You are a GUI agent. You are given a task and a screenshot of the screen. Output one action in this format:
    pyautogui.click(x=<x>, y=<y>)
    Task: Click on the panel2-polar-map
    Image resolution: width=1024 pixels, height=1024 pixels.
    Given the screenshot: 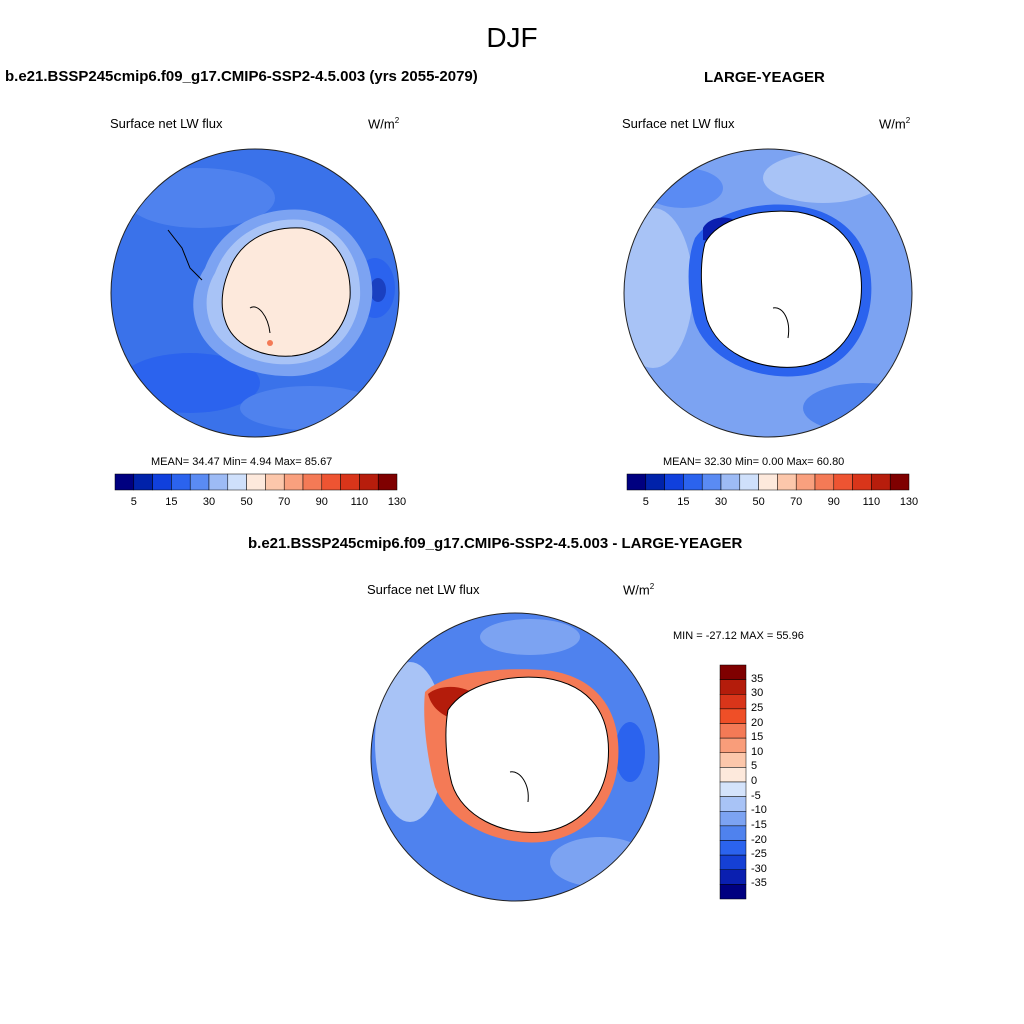 What is the action you would take?
    pyautogui.click(x=768, y=293)
    